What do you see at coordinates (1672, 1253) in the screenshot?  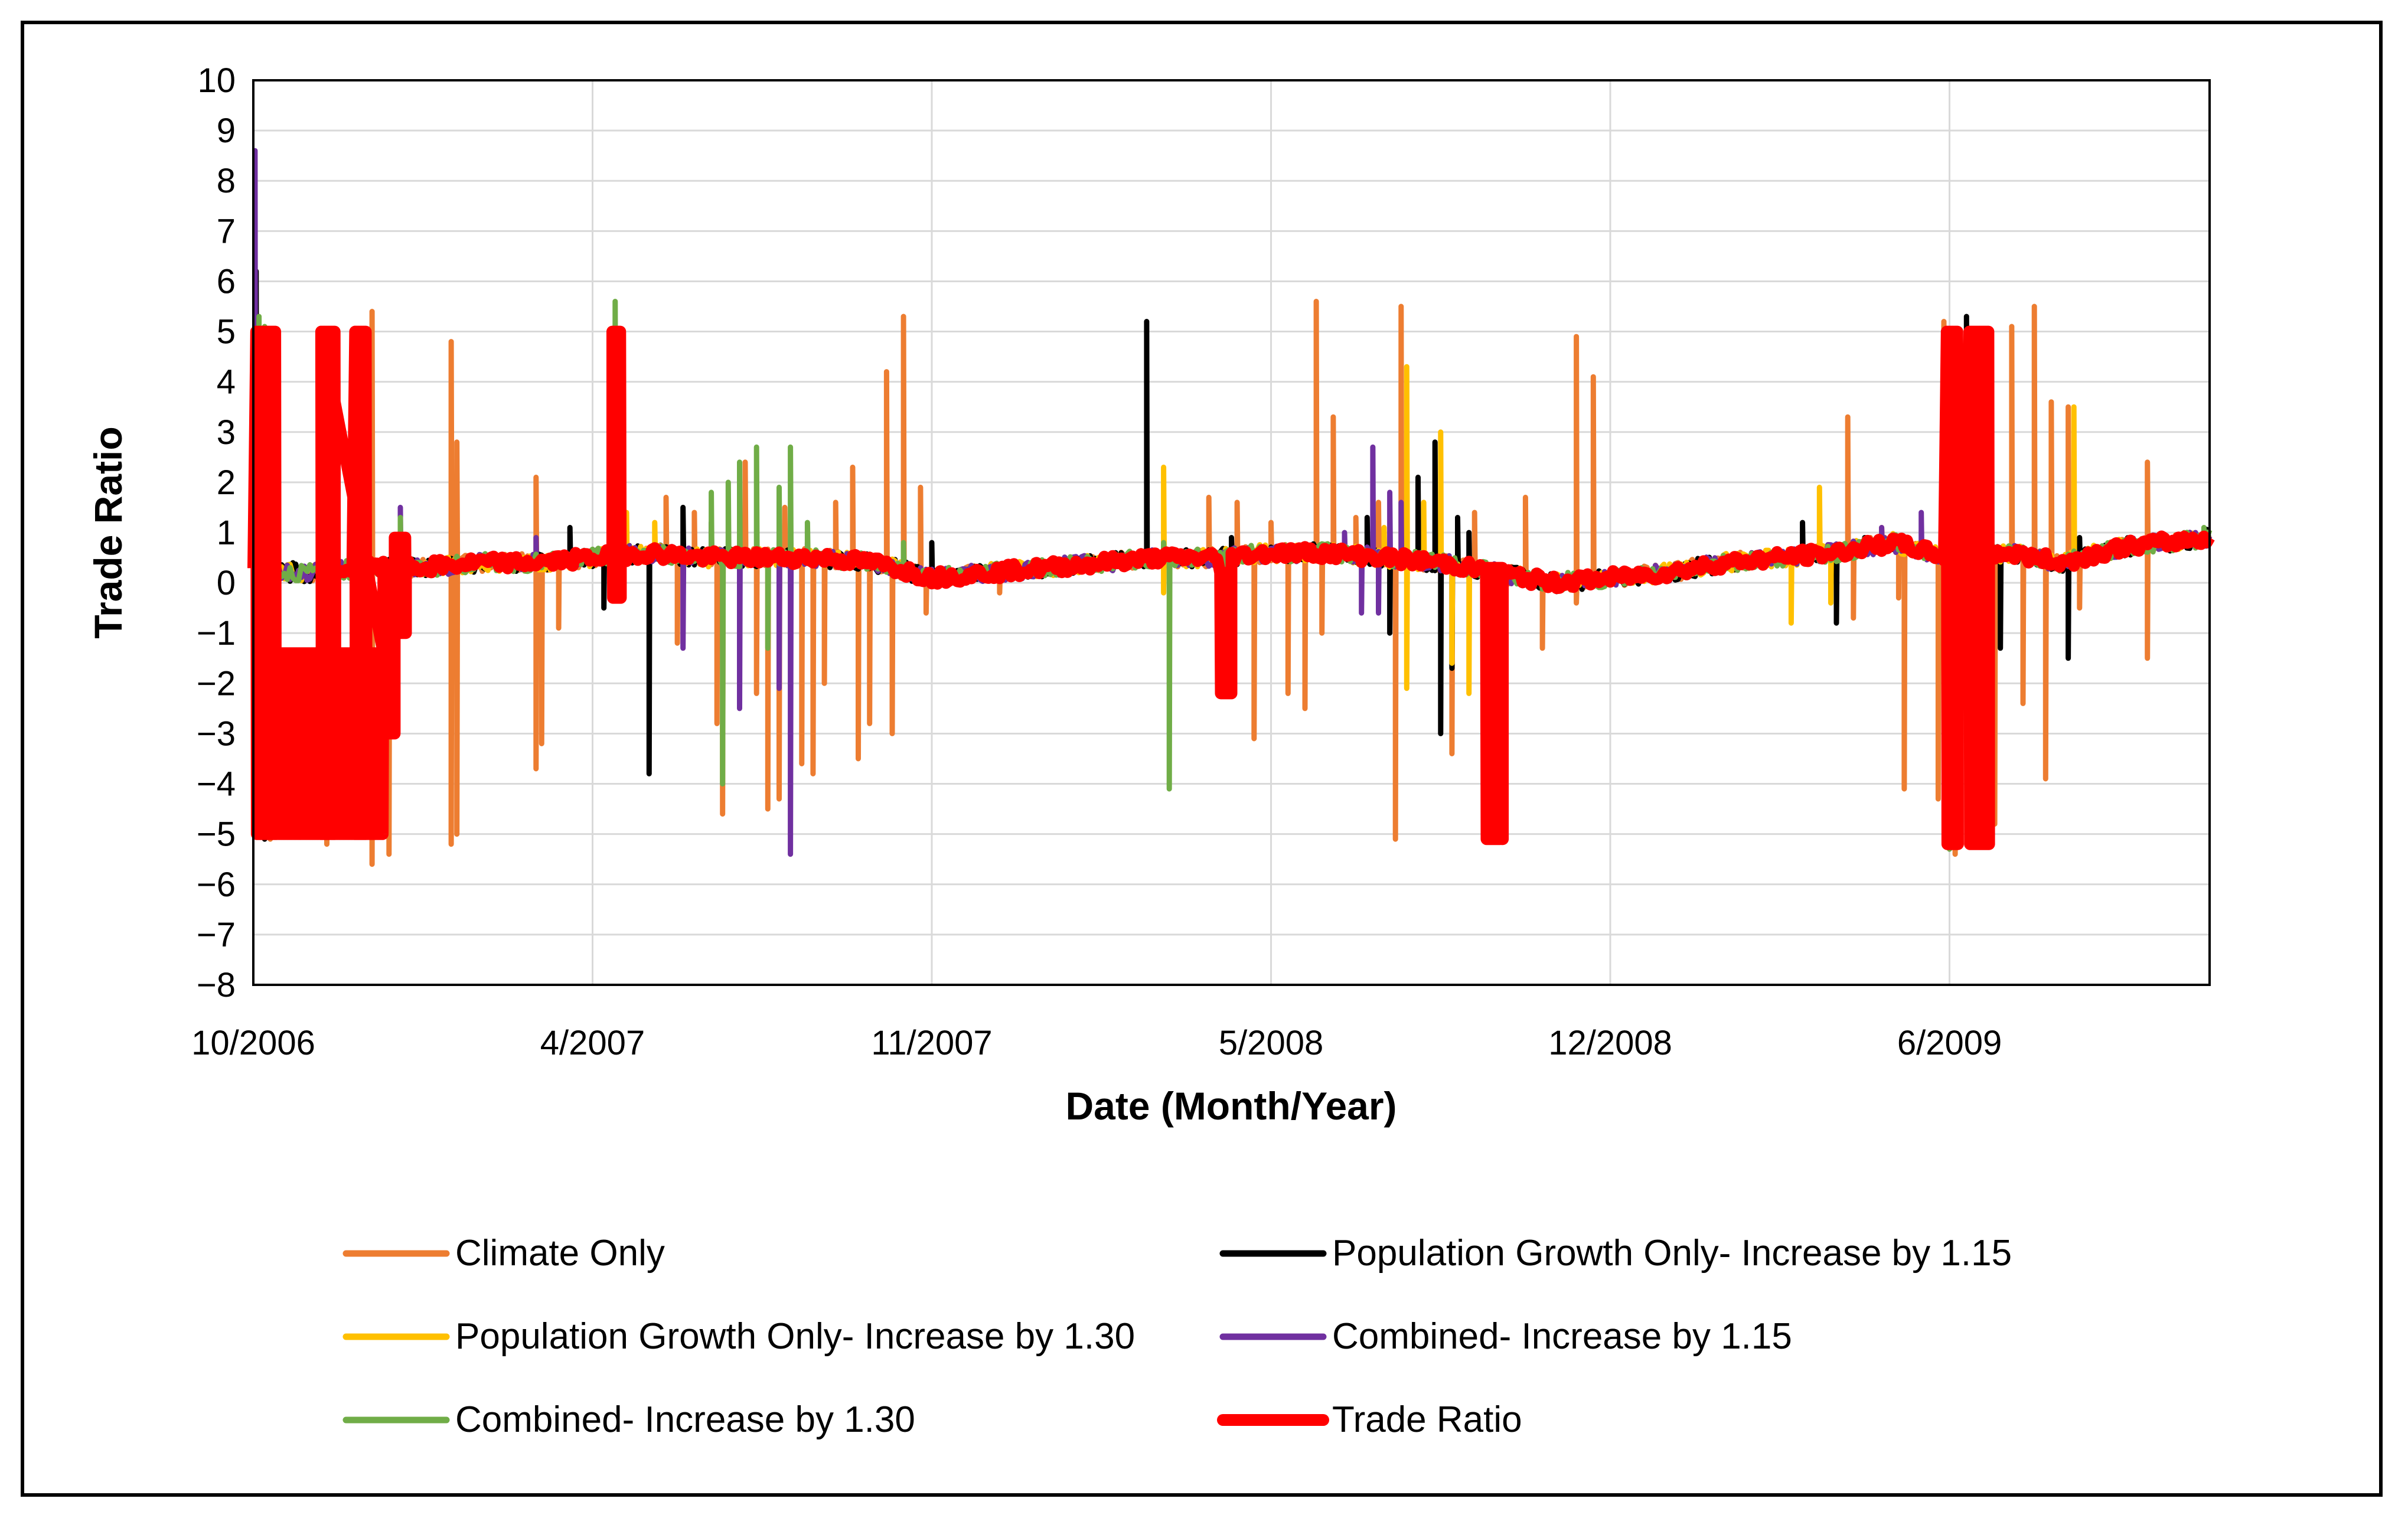 I see `legend-label: Population Growth Only- Increase by 1.15` at bounding box center [1672, 1253].